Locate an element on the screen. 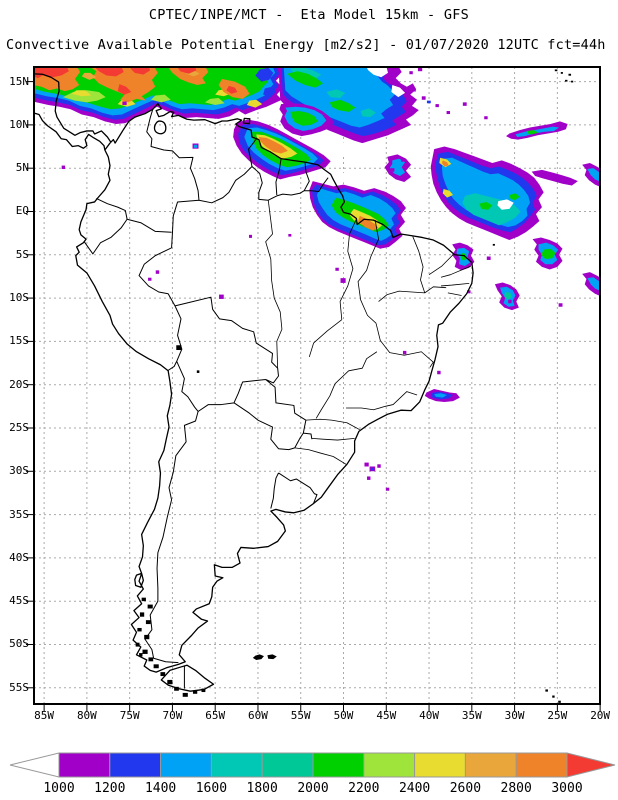 The width and height of the screenshot is (618, 800). lat-tick-label: 45S is located at coordinates (19, 601).